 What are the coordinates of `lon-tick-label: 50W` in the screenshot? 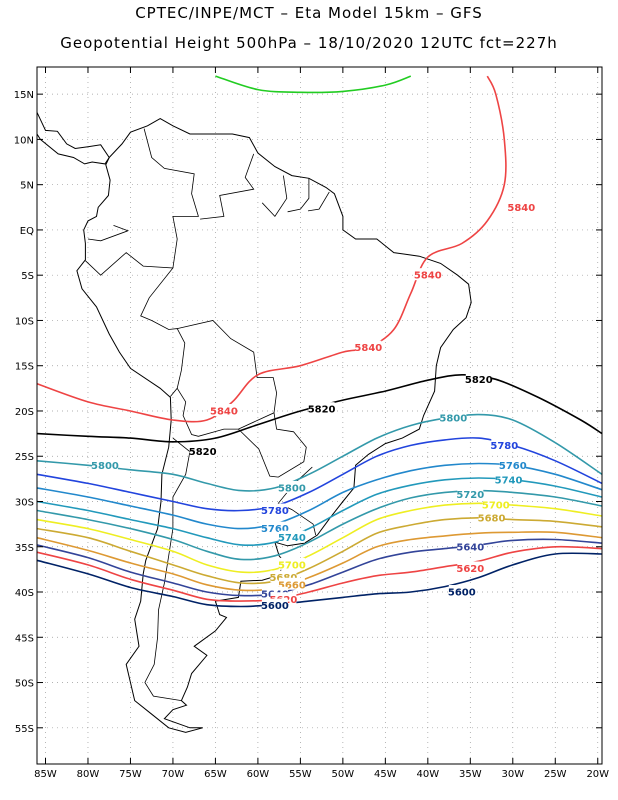 It's located at (343, 774).